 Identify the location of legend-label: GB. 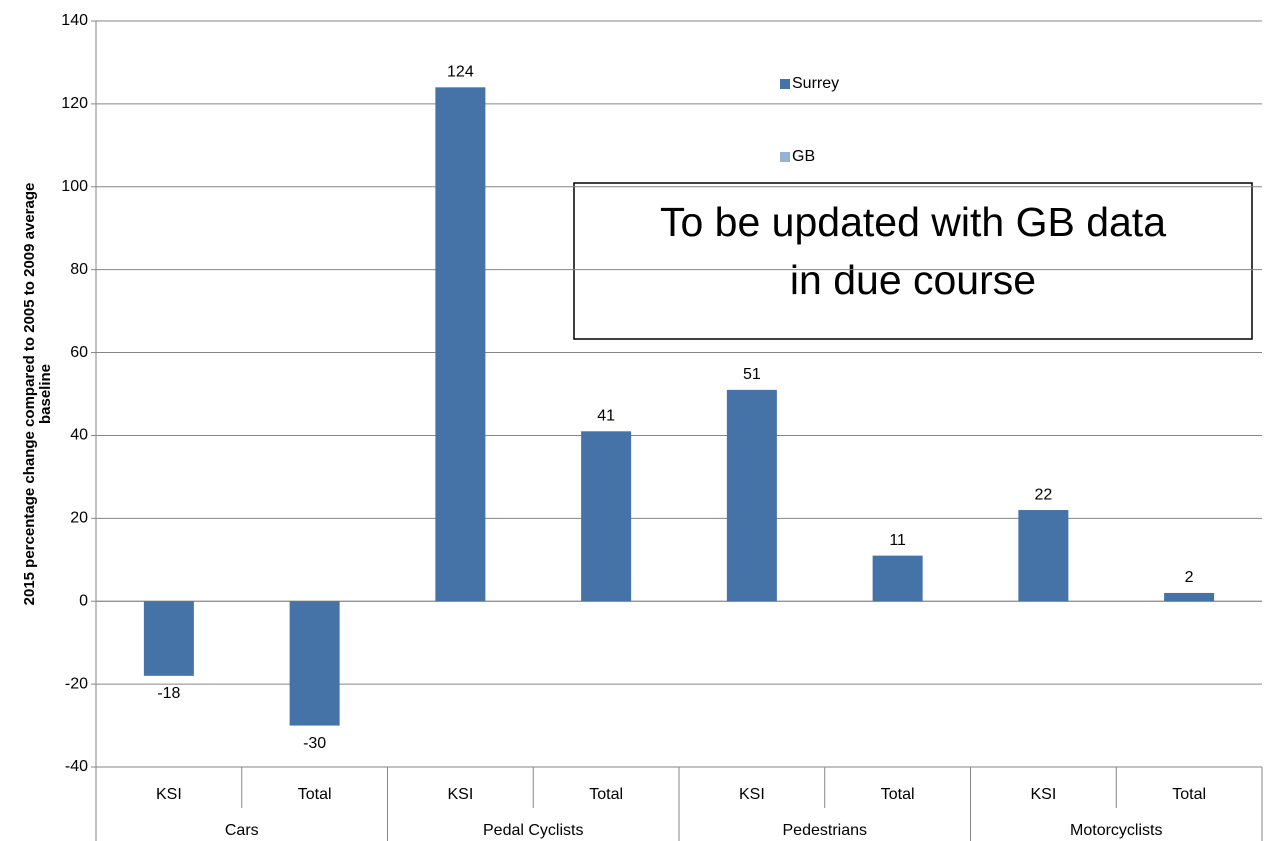
(803, 156).